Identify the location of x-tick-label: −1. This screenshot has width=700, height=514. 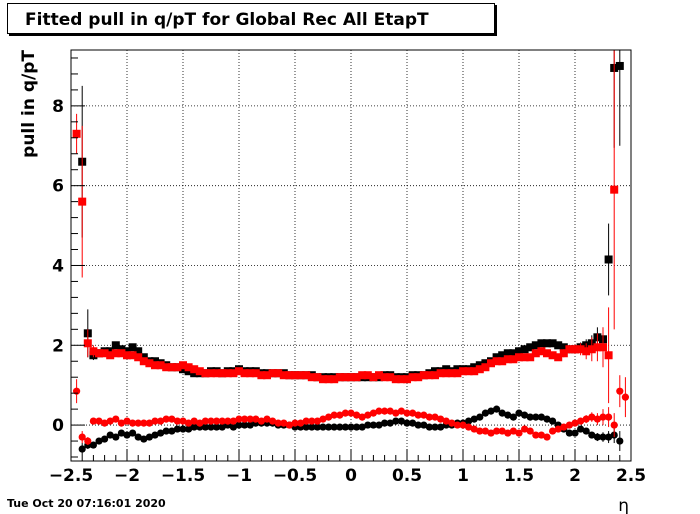
(239, 476).